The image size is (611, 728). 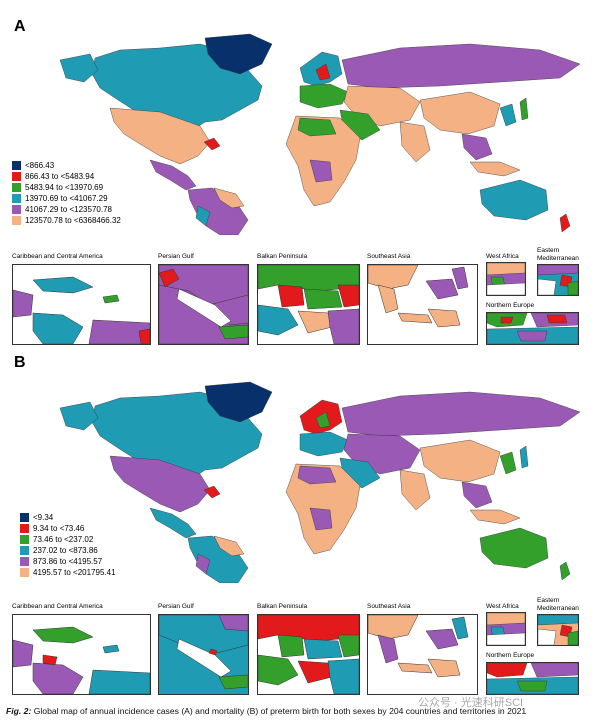 I want to click on legend-item: 123570.78 to <6368466.32, so click(x=66, y=220).